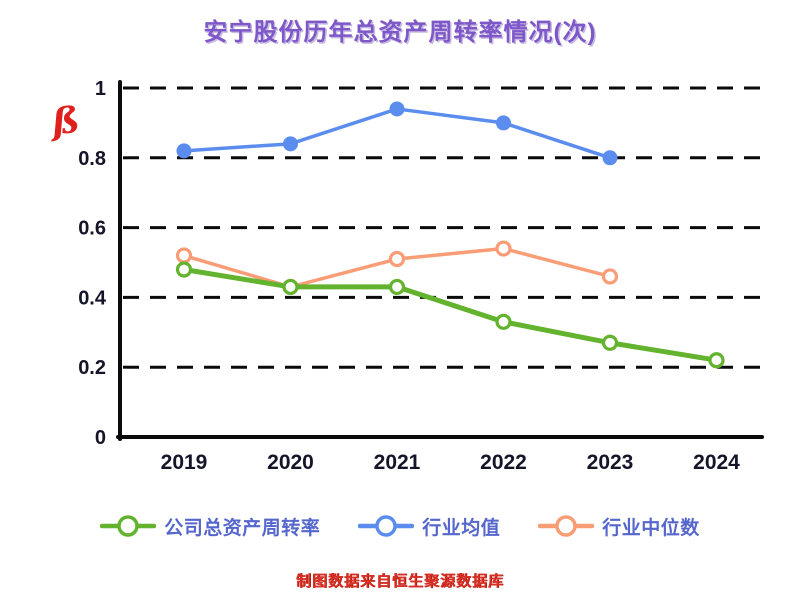 The image size is (800, 600). What do you see at coordinates (503, 462) in the screenshot?
I see `x-tick-label: 2022` at bounding box center [503, 462].